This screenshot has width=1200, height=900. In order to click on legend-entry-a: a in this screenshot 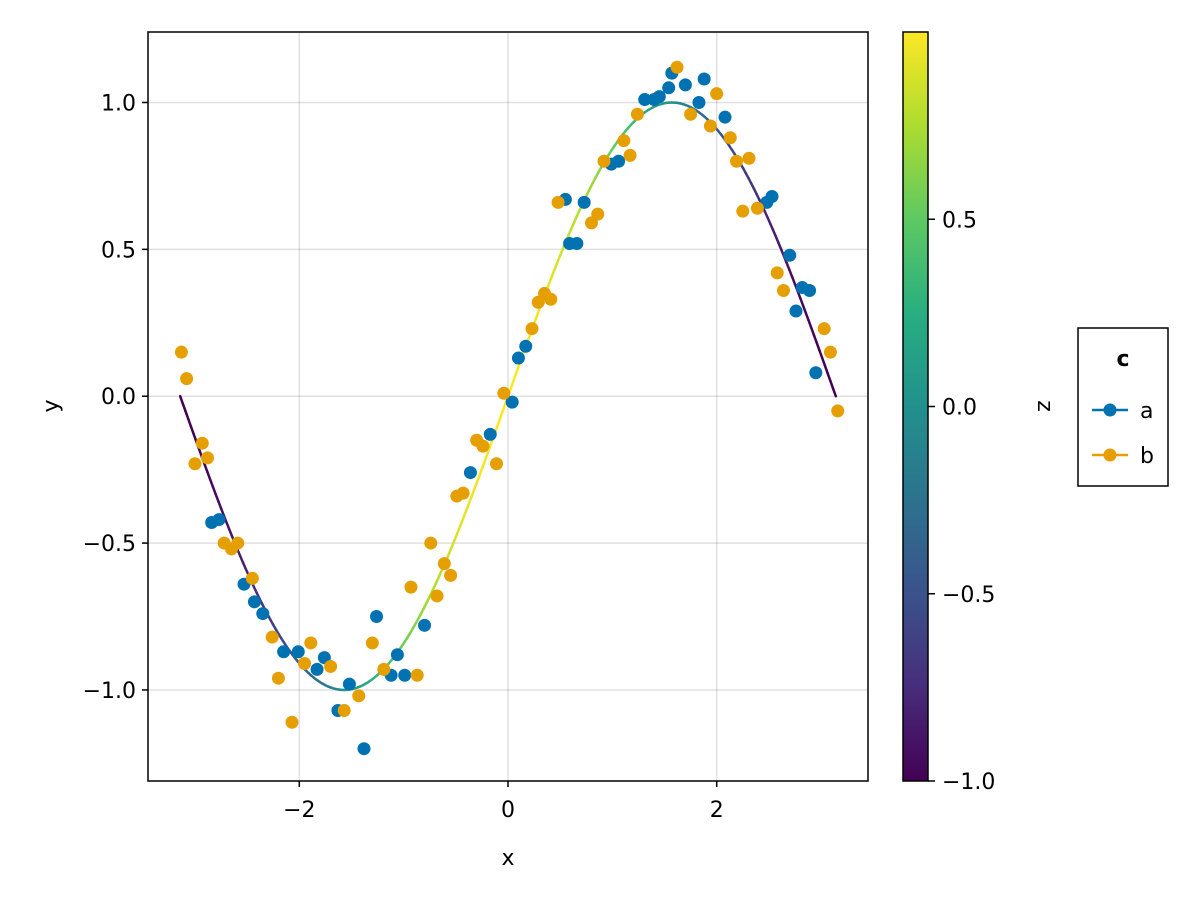, I will do `click(1122, 411)`.